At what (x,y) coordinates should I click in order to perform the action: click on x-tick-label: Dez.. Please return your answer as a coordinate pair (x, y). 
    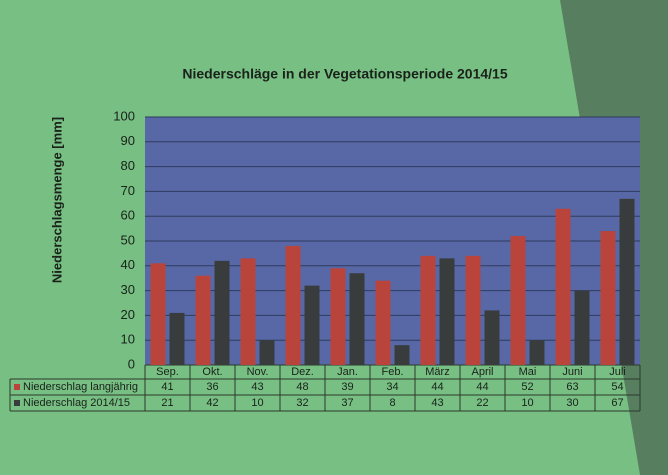
    Looking at the image, I should click on (302, 372).